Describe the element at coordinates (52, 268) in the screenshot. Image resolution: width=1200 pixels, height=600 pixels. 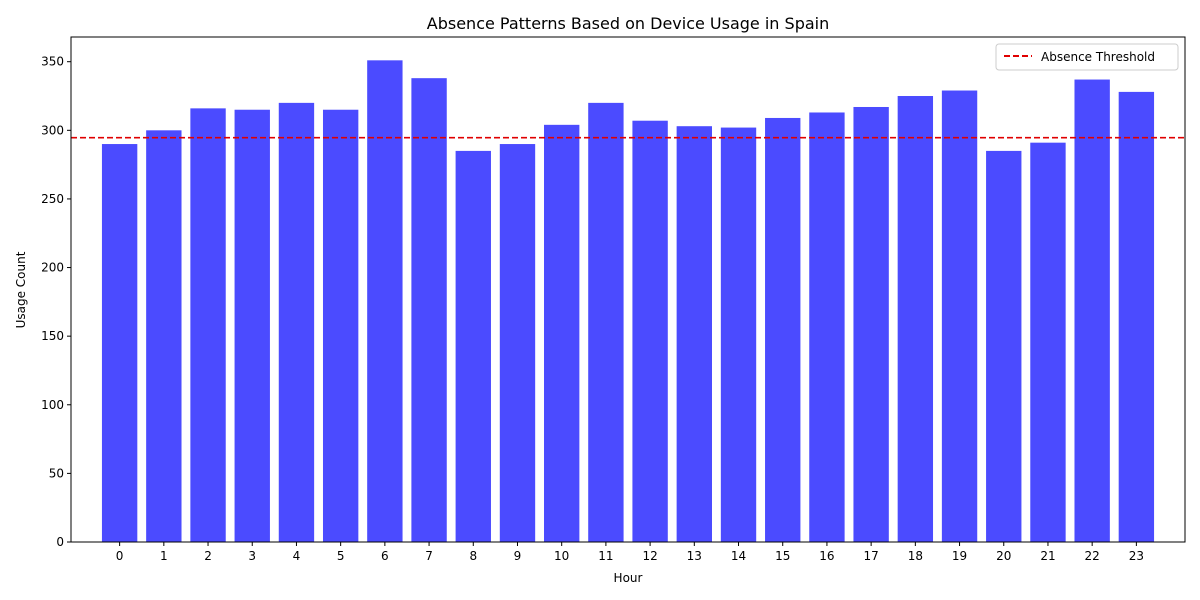
I see `y-tick-label: 200` at that location.